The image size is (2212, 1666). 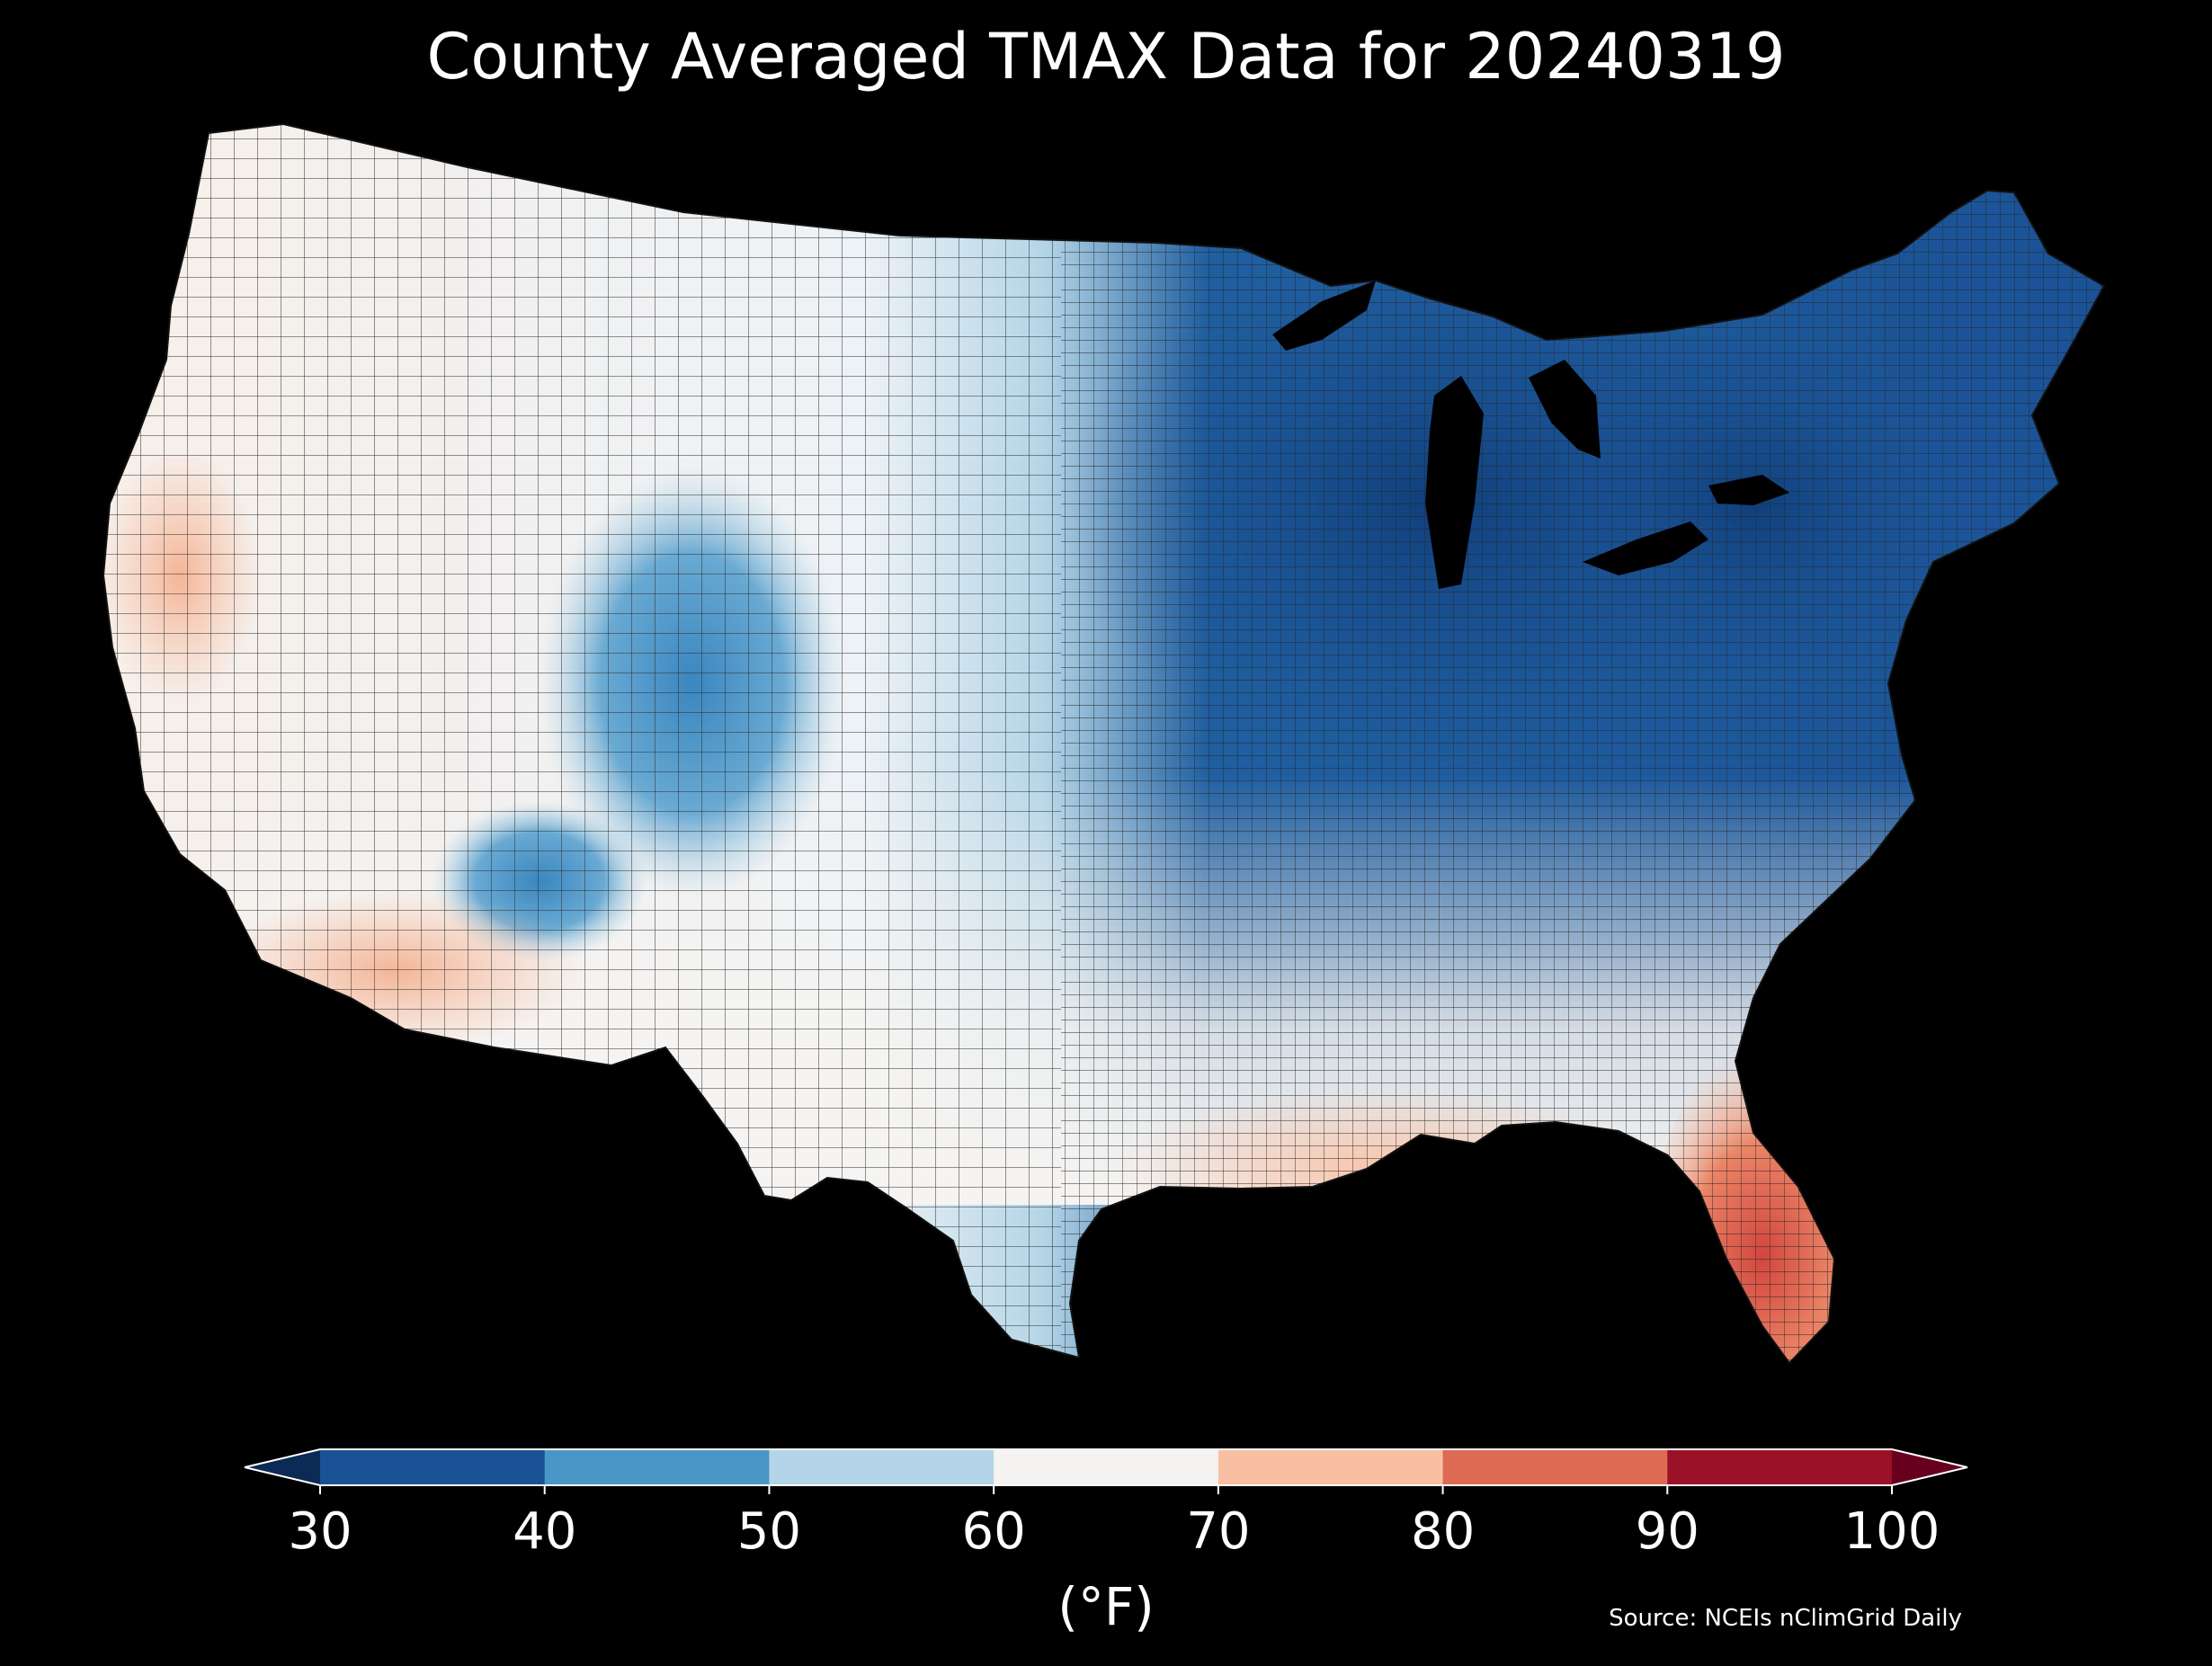 I want to click on colorbar-unit-label: (°F), so click(x=1106, y=1607).